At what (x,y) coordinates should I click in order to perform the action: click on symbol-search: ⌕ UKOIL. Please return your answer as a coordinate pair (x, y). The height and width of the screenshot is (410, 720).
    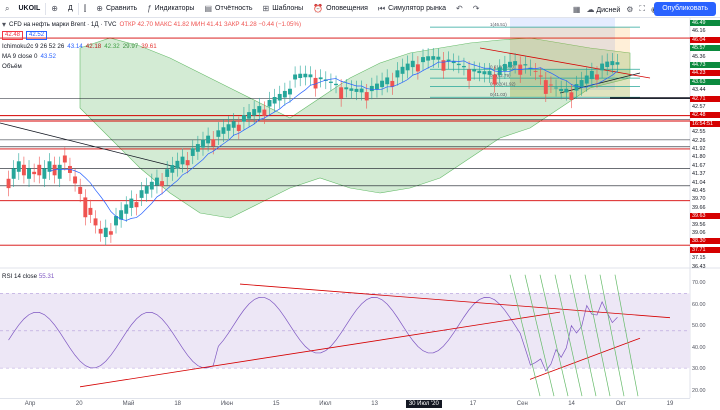
    Looking at the image, I should click on (22, 9).